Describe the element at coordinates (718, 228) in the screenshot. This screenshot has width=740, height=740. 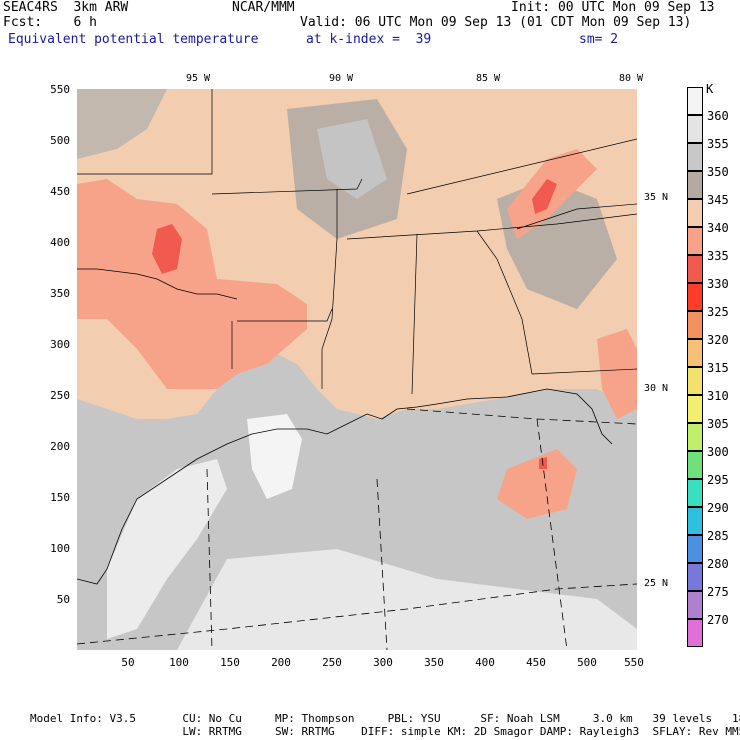
I see `legend-level: 340` at that location.